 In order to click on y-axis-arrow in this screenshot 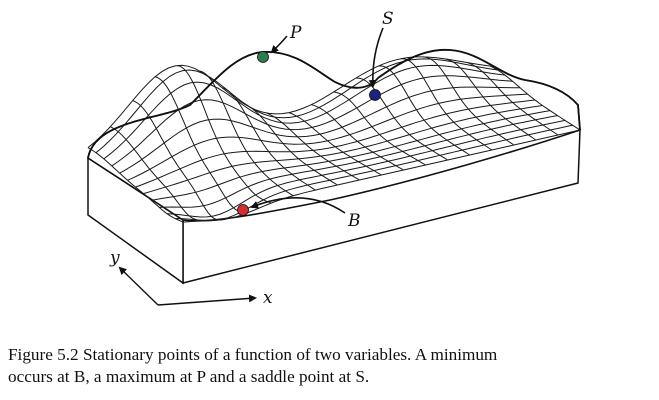, I will do `click(138, 286)`.